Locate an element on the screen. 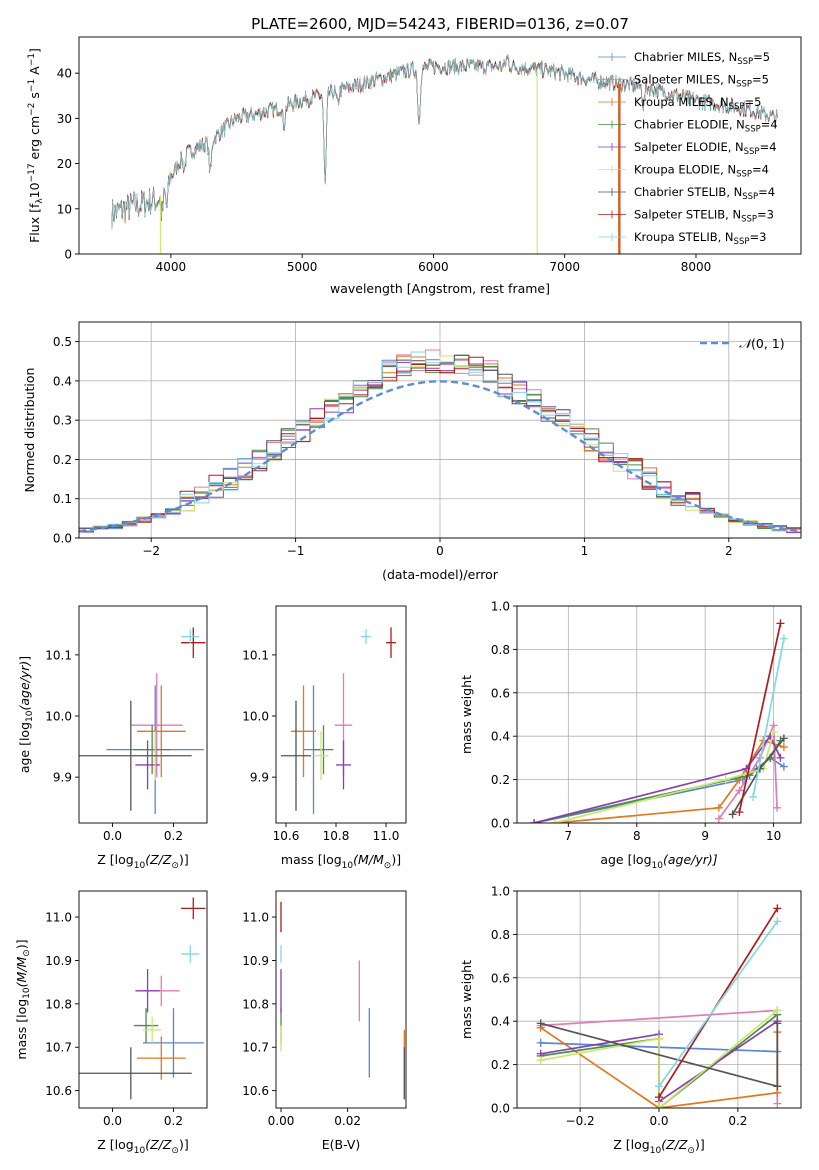 The width and height of the screenshot is (819, 1170). x-tick-label: 0 is located at coordinates (440, 551).